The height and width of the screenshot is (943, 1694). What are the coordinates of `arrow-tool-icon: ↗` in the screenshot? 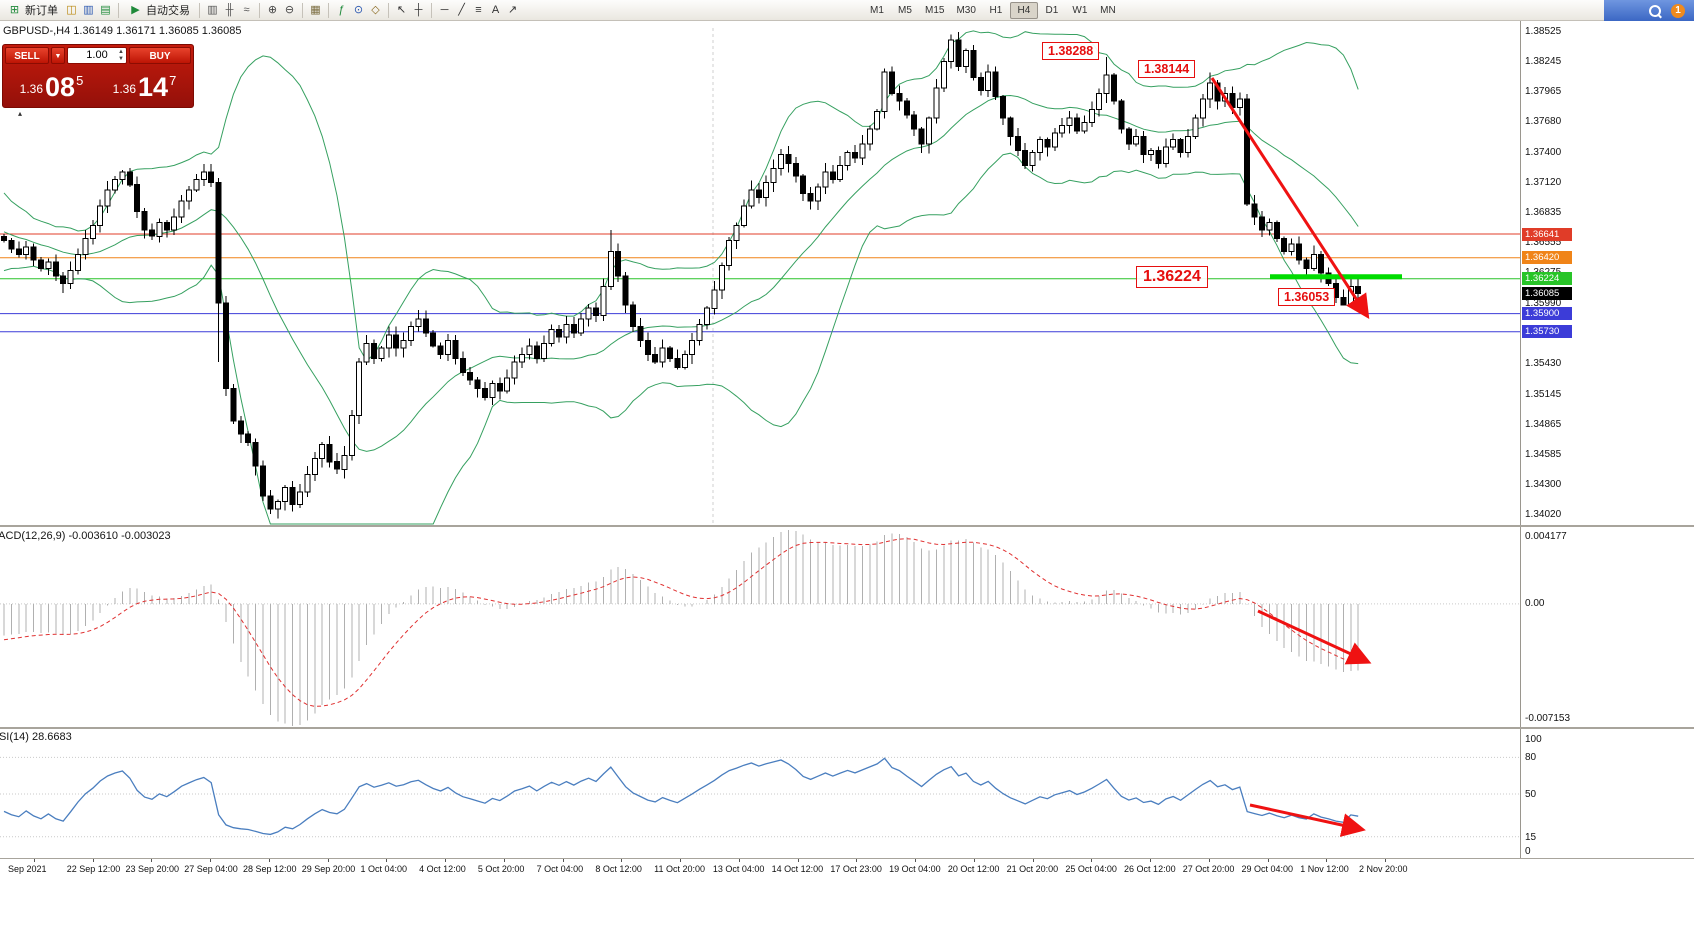 It's located at (512, 9).